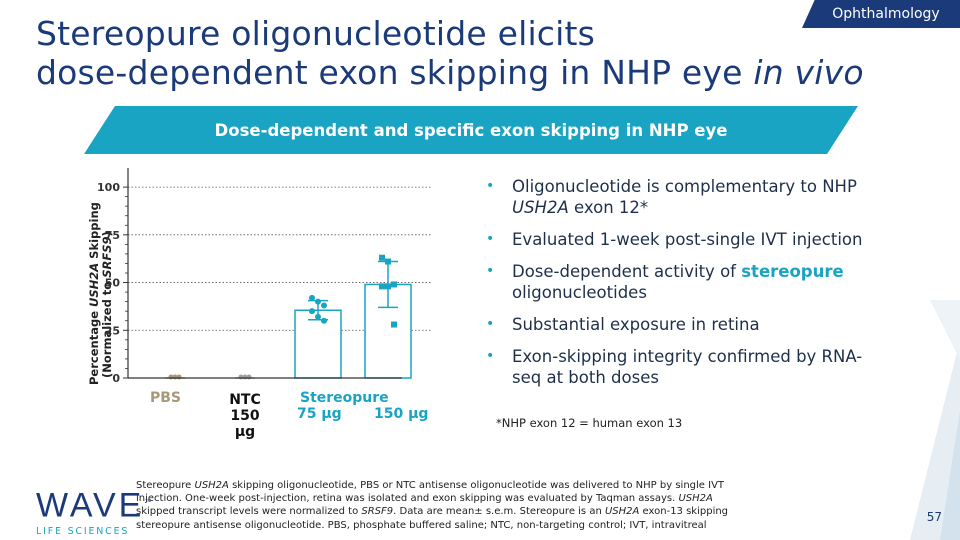 The height and width of the screenshot is (540, 960). I want to click on ntc-label: NTC, so click(245, 400).